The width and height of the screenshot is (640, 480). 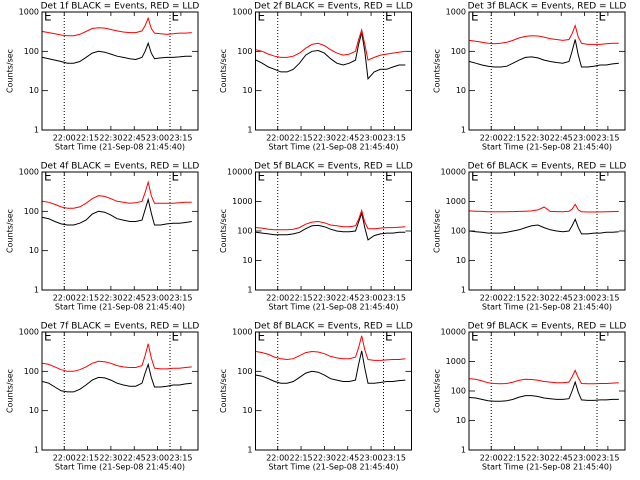 What do you see at coordinates (333, 167) in the screenshot?
I see `panel-title: Det 5f BLACK = Events, RED = LLD` at bounding box center [333, 167].